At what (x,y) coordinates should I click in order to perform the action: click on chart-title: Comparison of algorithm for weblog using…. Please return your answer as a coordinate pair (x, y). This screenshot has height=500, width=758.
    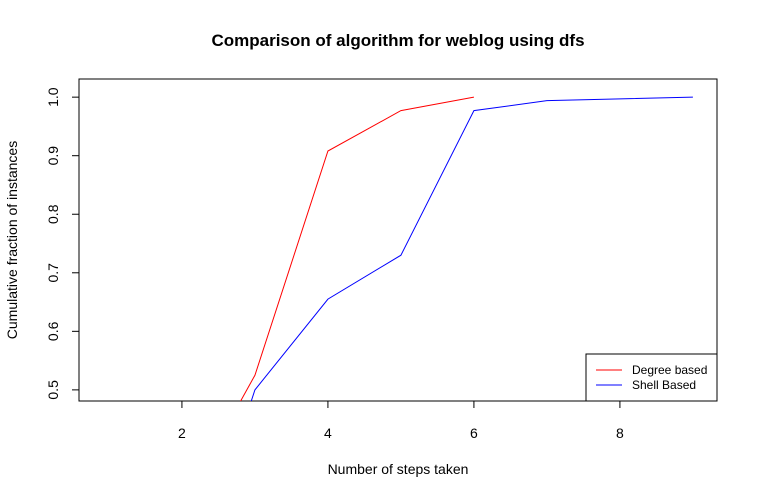
    Looking at the image, I should click on (397, 40).